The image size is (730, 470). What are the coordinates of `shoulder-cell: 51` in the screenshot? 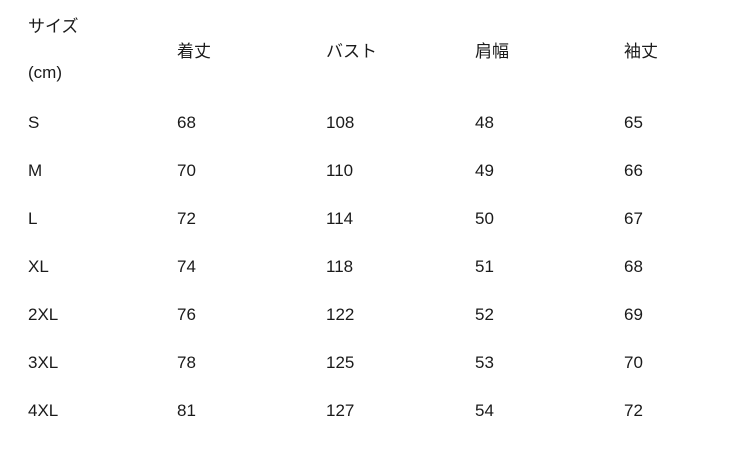 It's located at (484, 266).